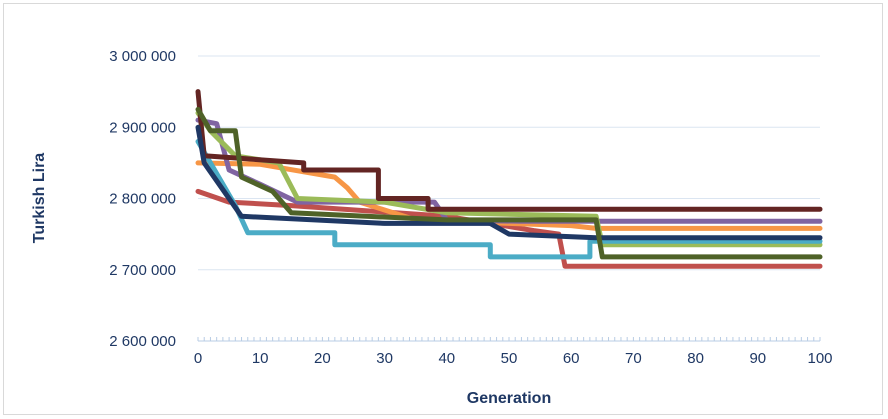  What do you see at coordinates (142, 341) in the screenshot?
I see `y-tick-label: 2 600 000` at bounding box center [142, 341].